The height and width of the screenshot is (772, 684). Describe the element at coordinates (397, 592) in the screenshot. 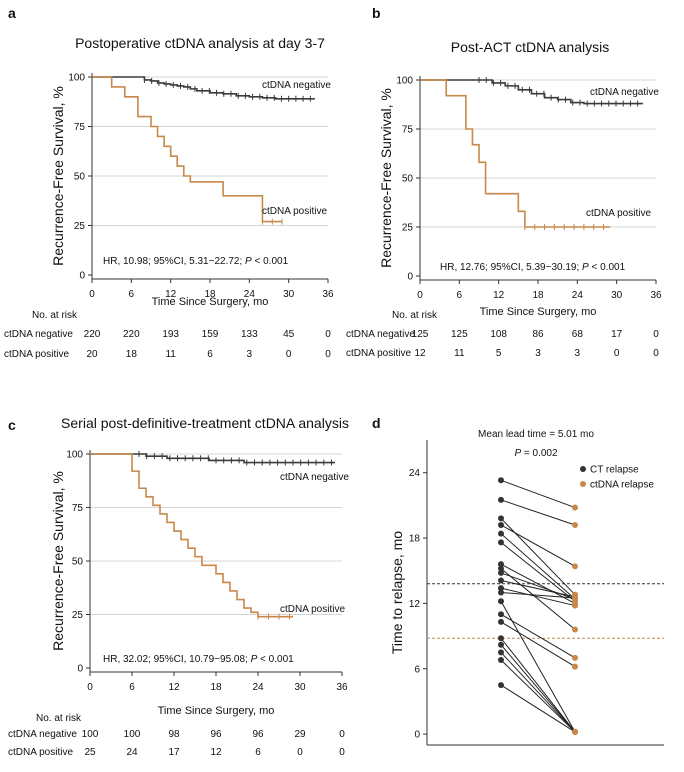

I see `y-axis-label: Time to relapse, mo` at that location.